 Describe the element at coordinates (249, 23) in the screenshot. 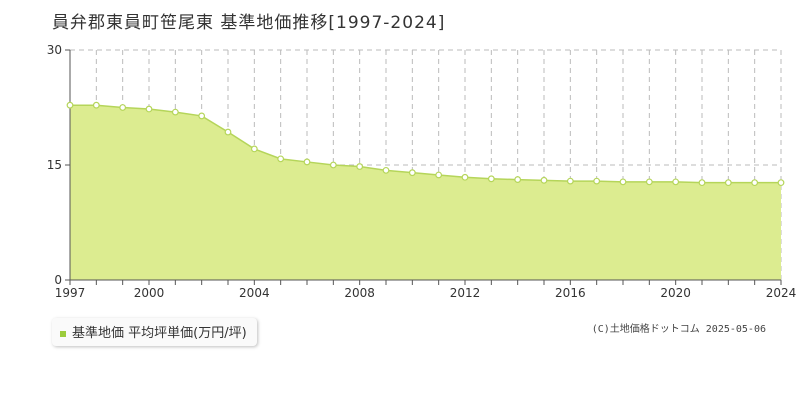

I see `chart-title: 員弁郡東員町笹尾東 基準地価推移[1997-2024]` at that location.